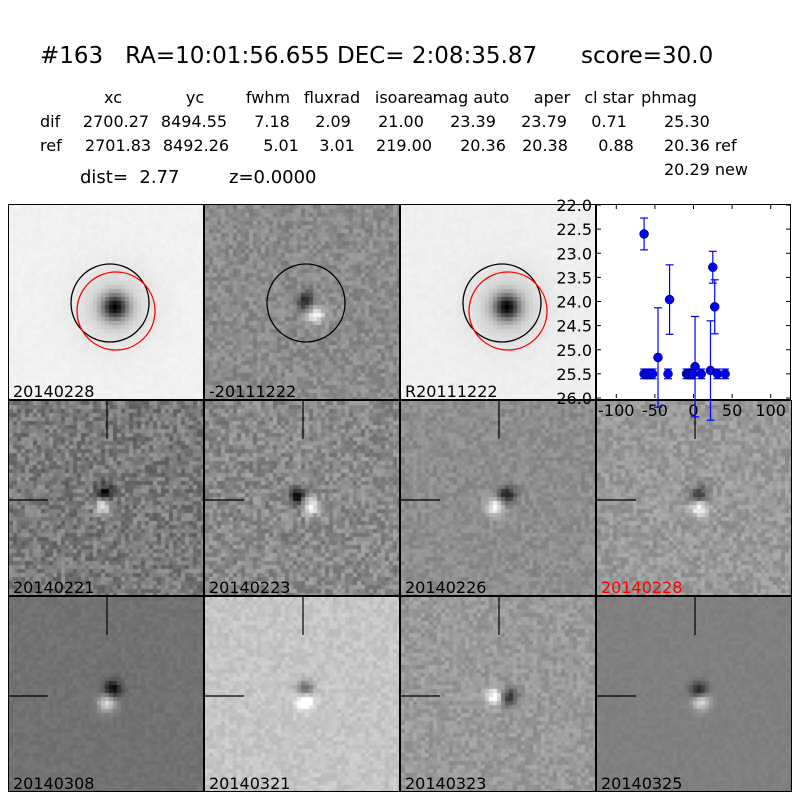 The image size is (800, 800). I want to click on ref-phmag: 20.36 ref, so click(700, 145).